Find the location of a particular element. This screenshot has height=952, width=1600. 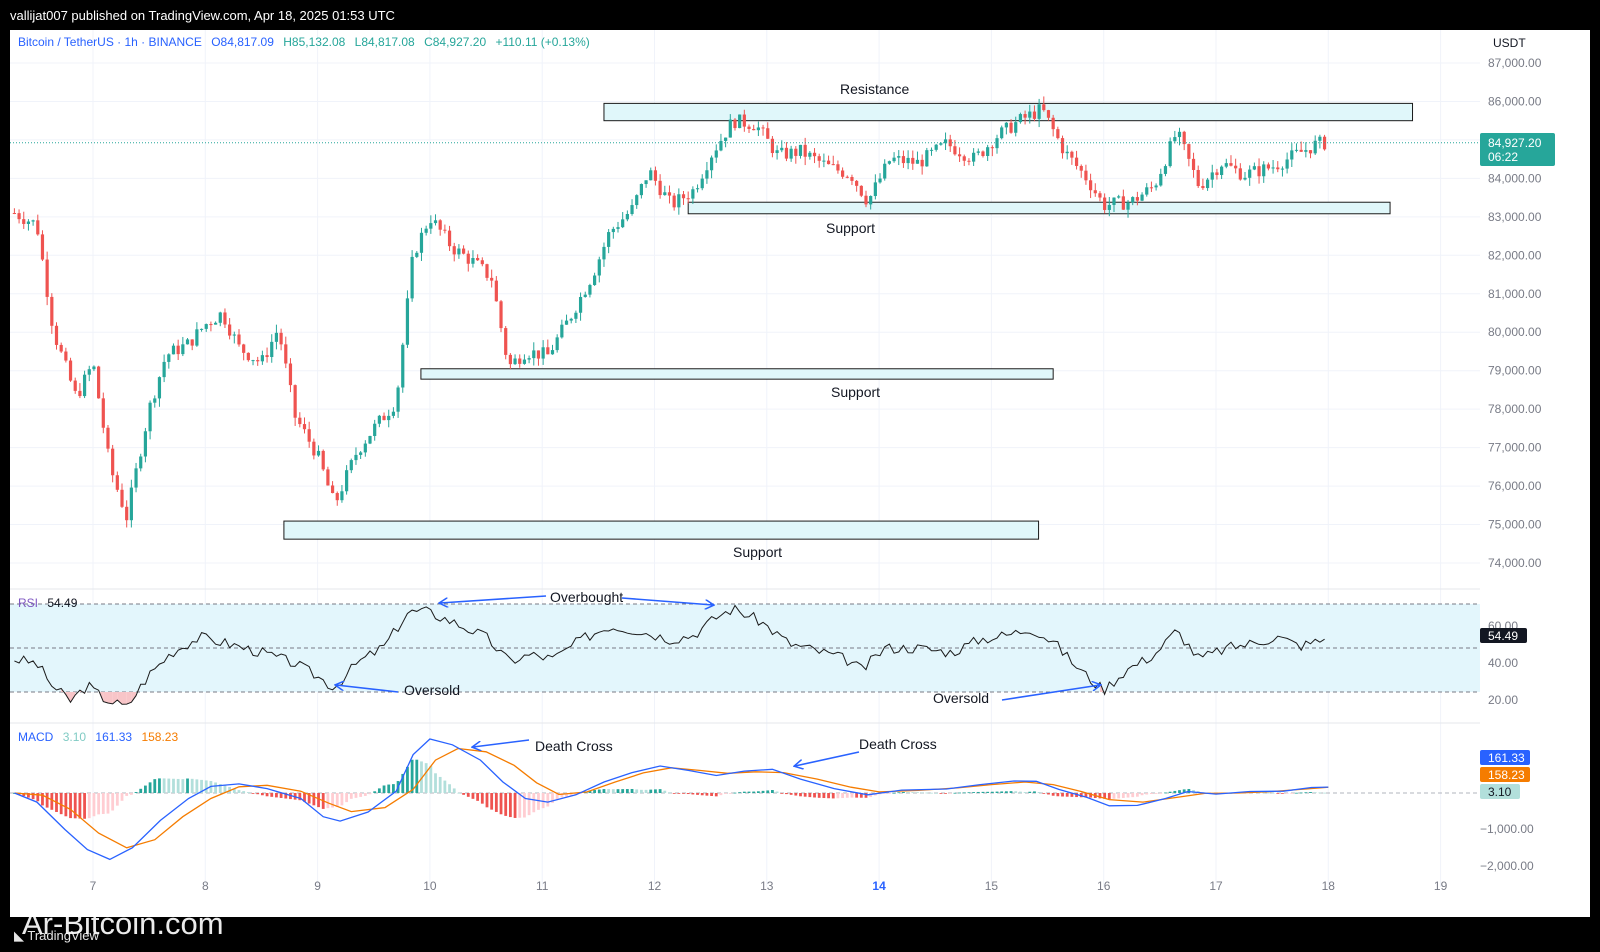

price-tick-10: 77,000.00 is located at coordinates (1515, 448).